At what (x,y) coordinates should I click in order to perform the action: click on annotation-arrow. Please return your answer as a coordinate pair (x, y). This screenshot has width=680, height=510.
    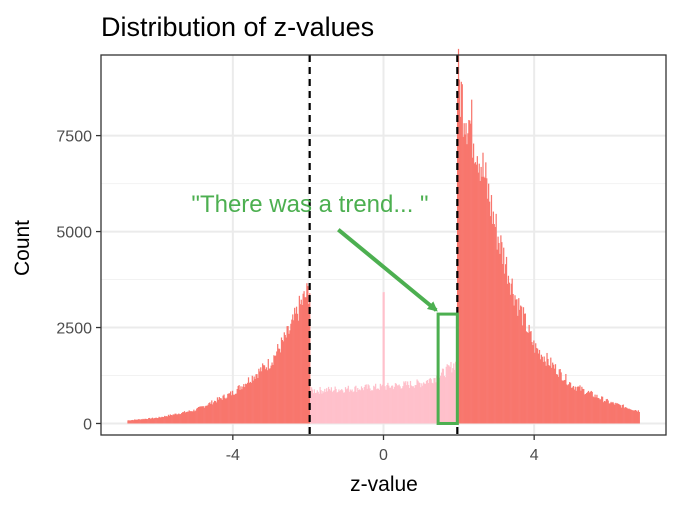
    Looking at the image, I should click on (387, 270).